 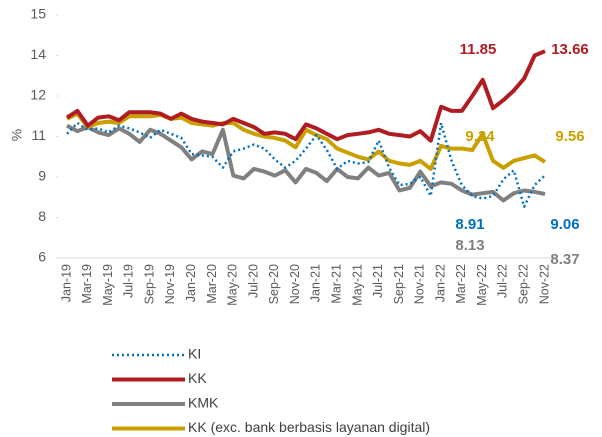 What do you see at coordinates (38, 135) in the screenshot?
I see `y-tick-label: 11` at bounding box center [38, 135].